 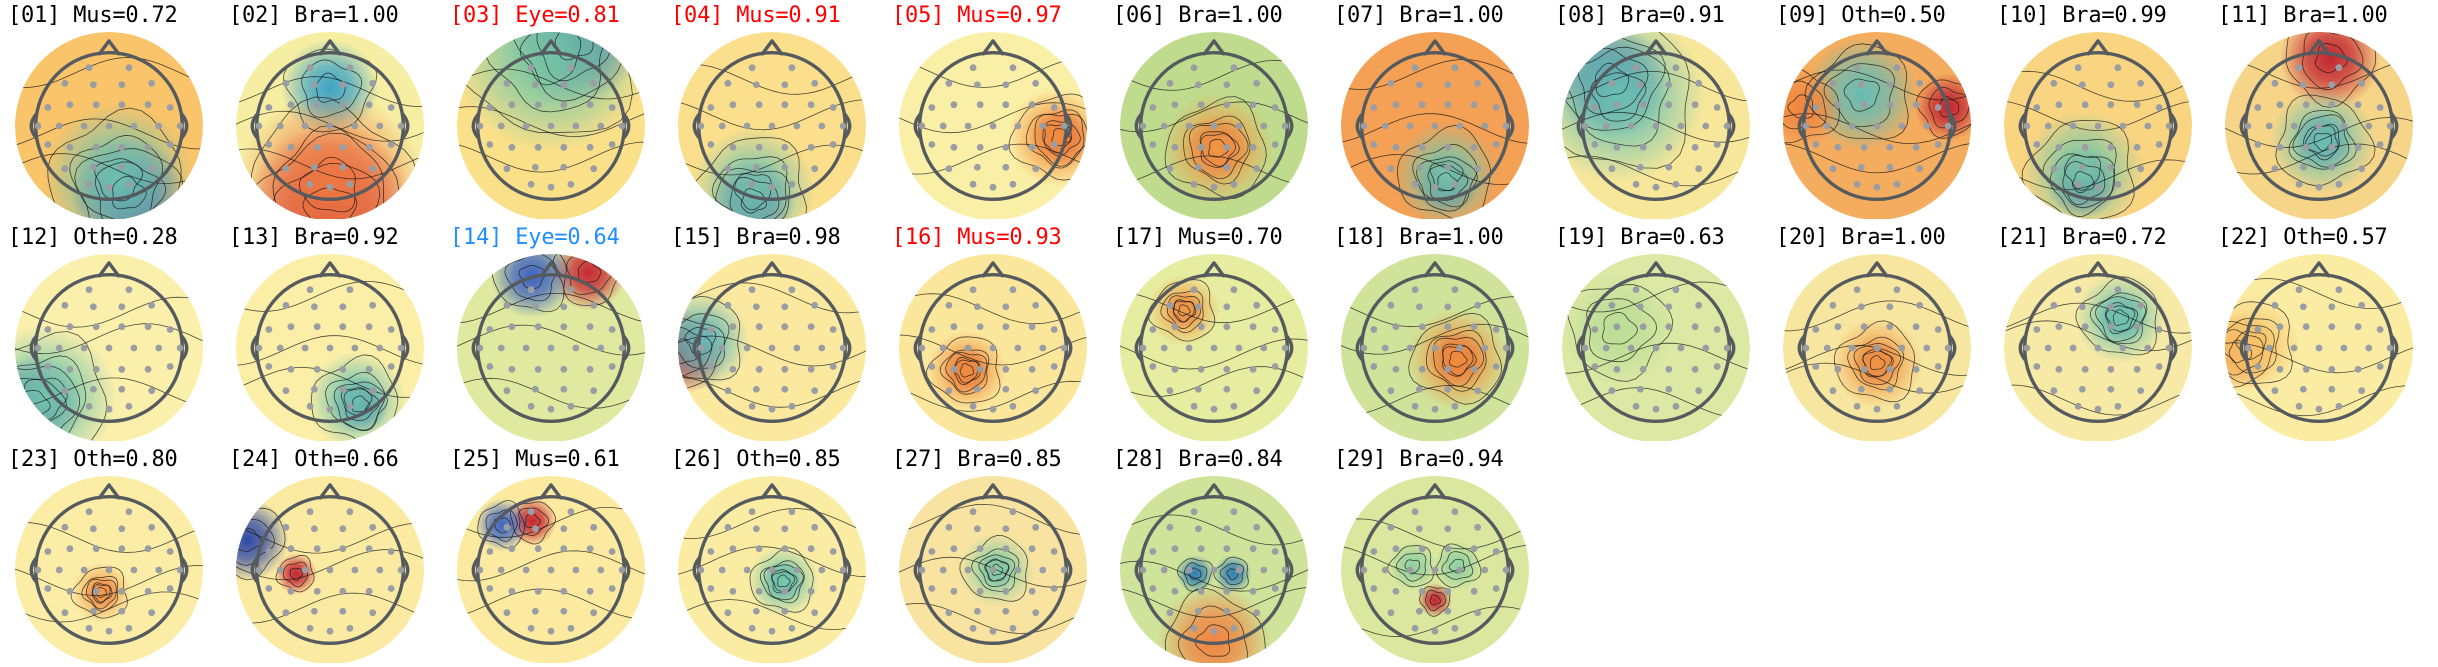 I want to click on scalp-field, so click(x=1214, y=125).